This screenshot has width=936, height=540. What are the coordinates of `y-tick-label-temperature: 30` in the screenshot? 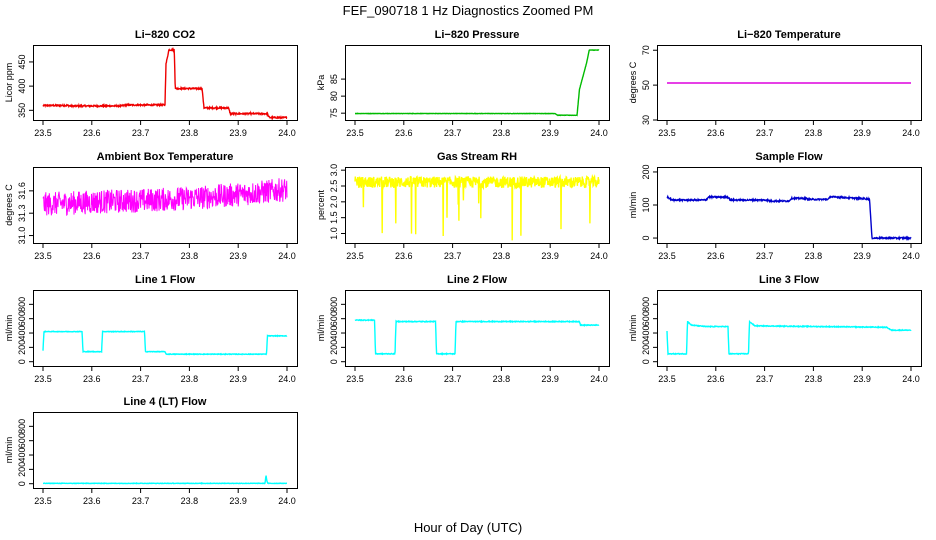 It's located at (646, 120).